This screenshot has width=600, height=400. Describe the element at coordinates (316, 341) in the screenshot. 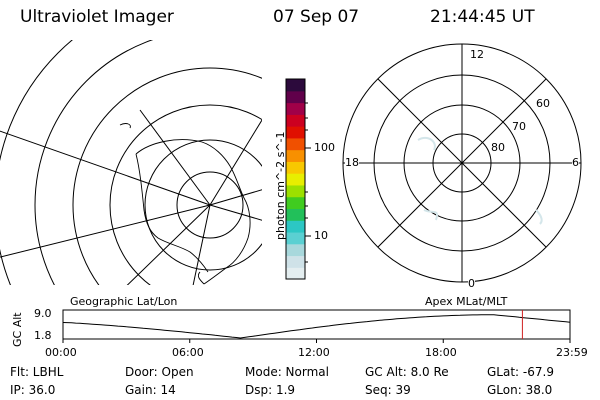

I see `altitude-time-ticks` at that location.